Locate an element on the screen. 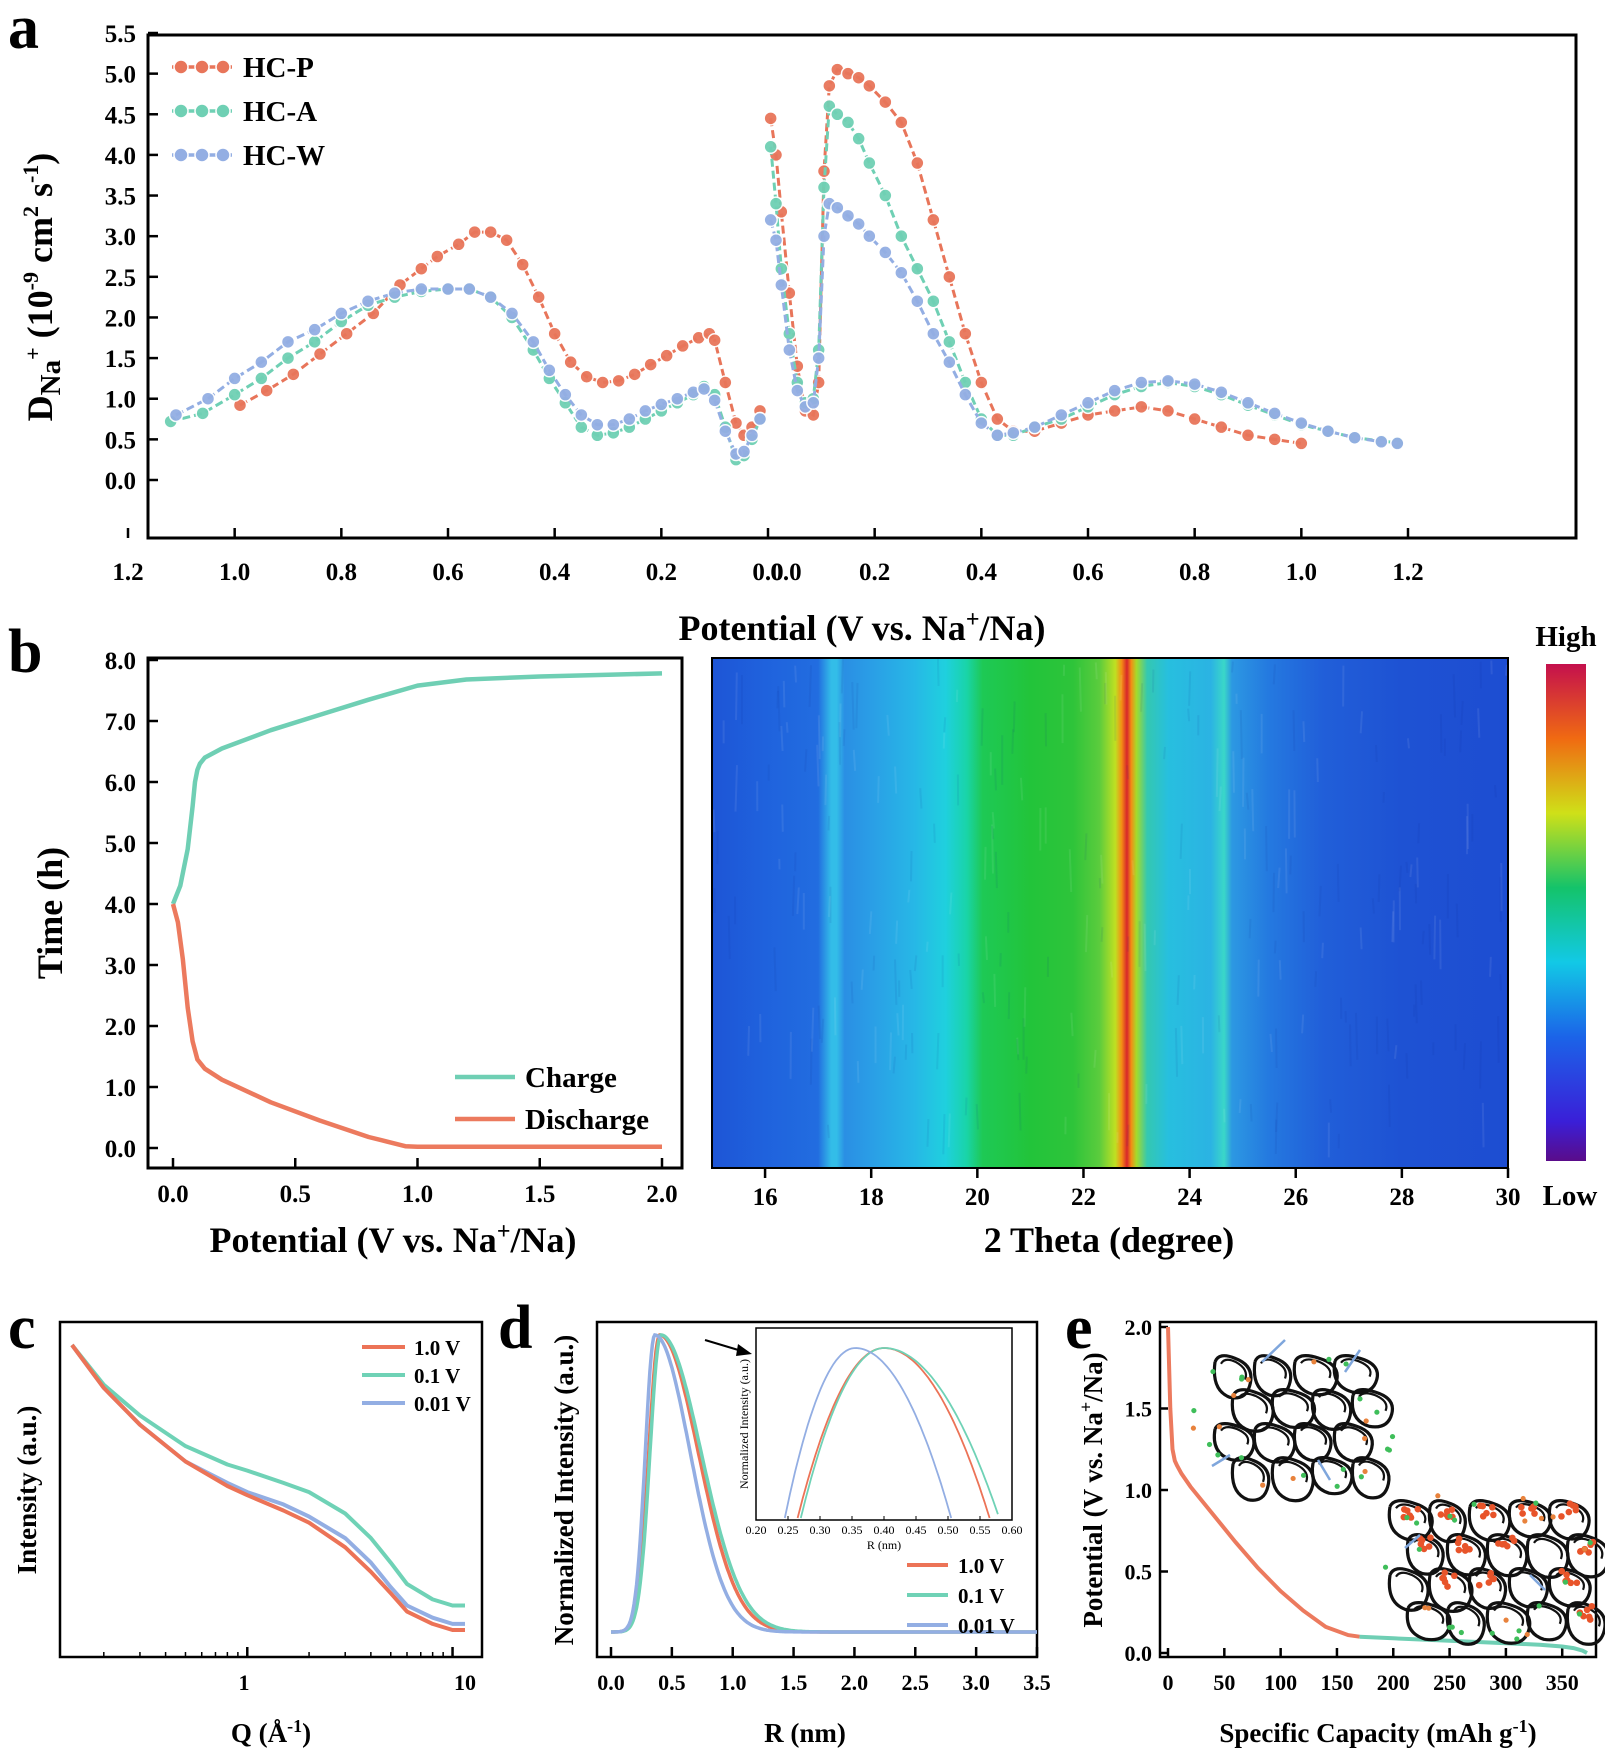 This screenshot has width=1605, height=1755. a-y-tick-label: 1.0 is located at coordinates (120, 400).